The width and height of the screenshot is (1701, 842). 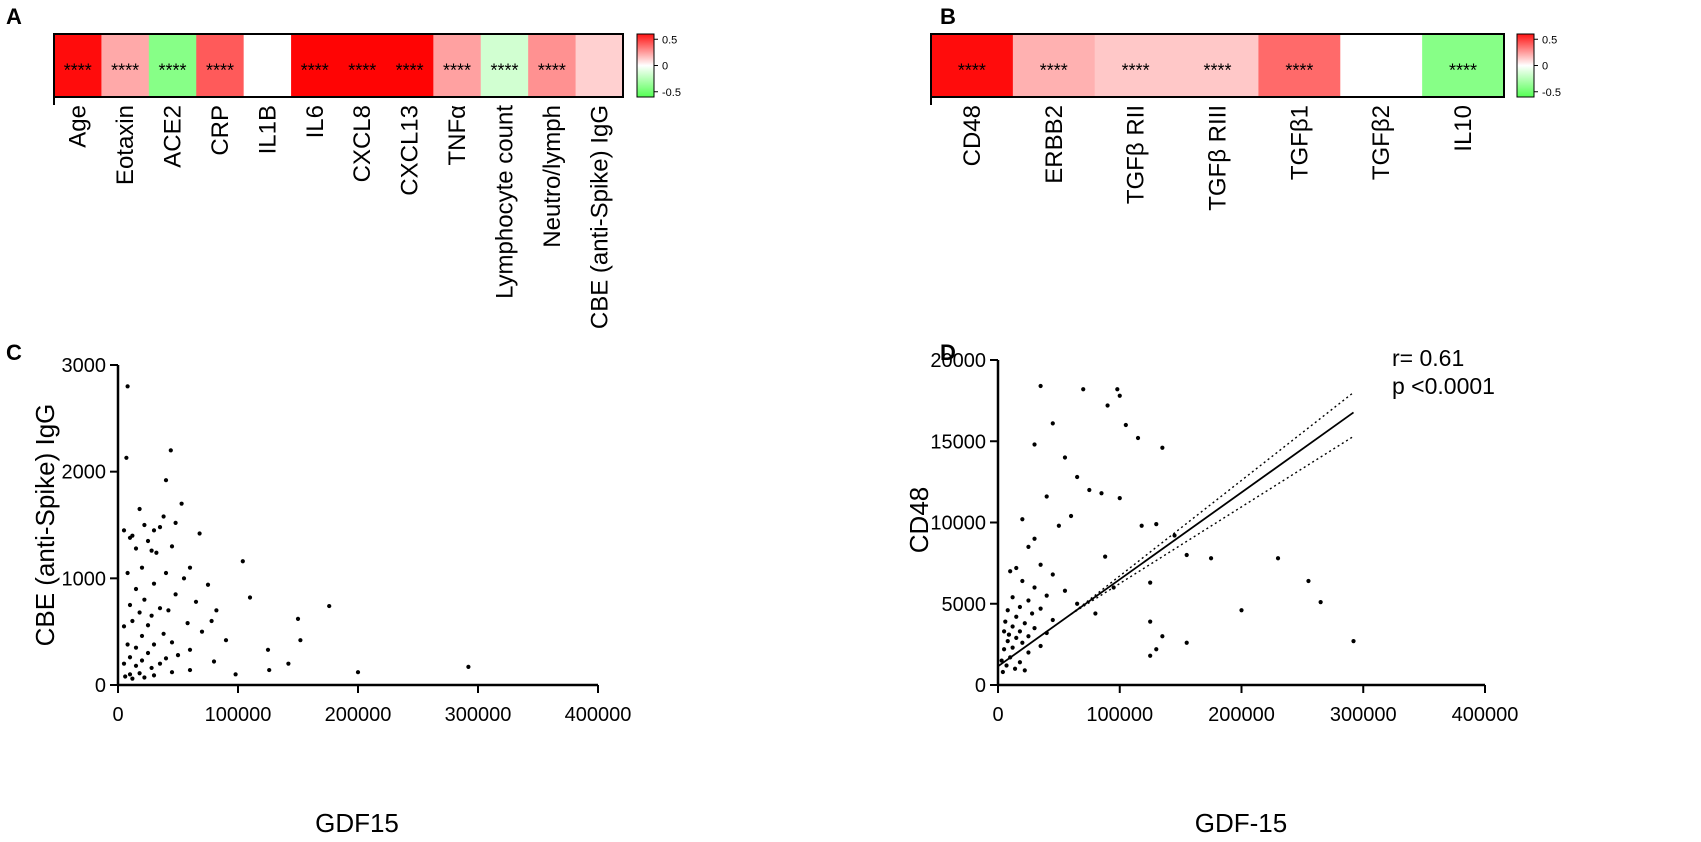 I want to click on annotation-p: p <0.0001, so click(x=1443, y=386).